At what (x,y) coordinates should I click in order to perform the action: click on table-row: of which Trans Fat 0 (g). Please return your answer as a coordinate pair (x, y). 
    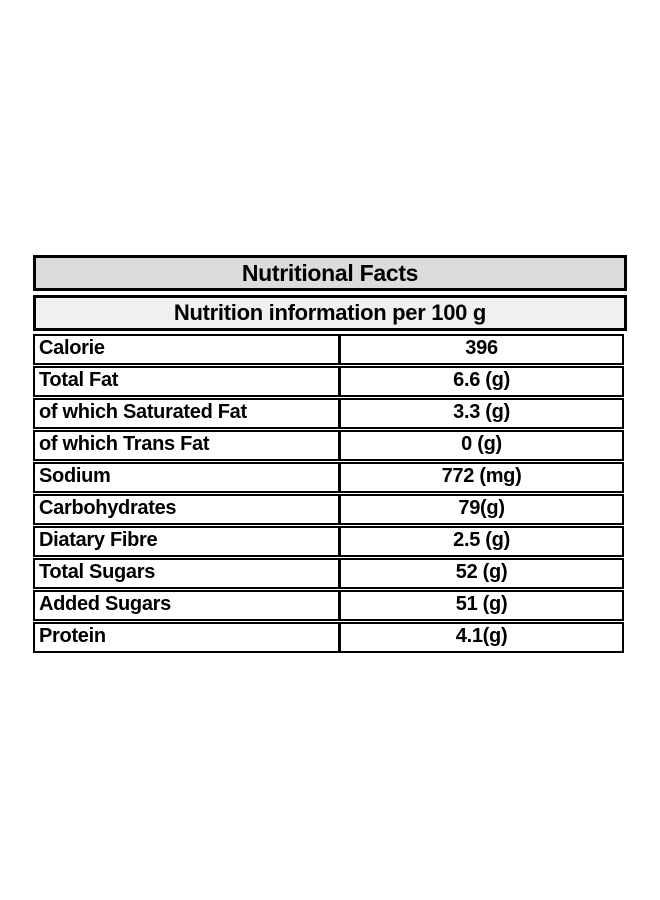
    Looking at the image, I should click on (330, 445).